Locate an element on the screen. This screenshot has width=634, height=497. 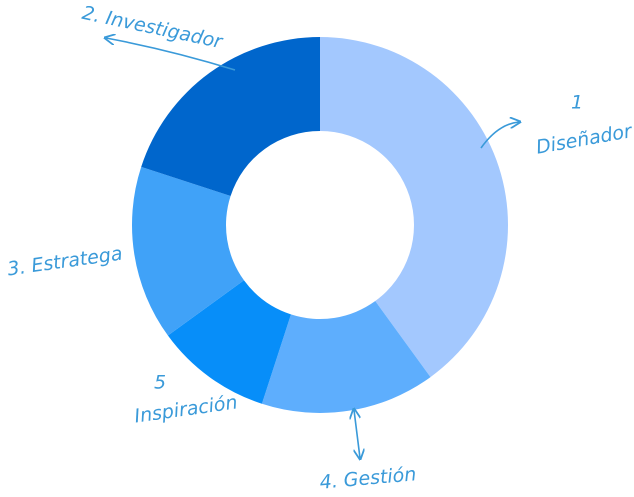
segment-label: 5 is located at coordinates (160, 383).